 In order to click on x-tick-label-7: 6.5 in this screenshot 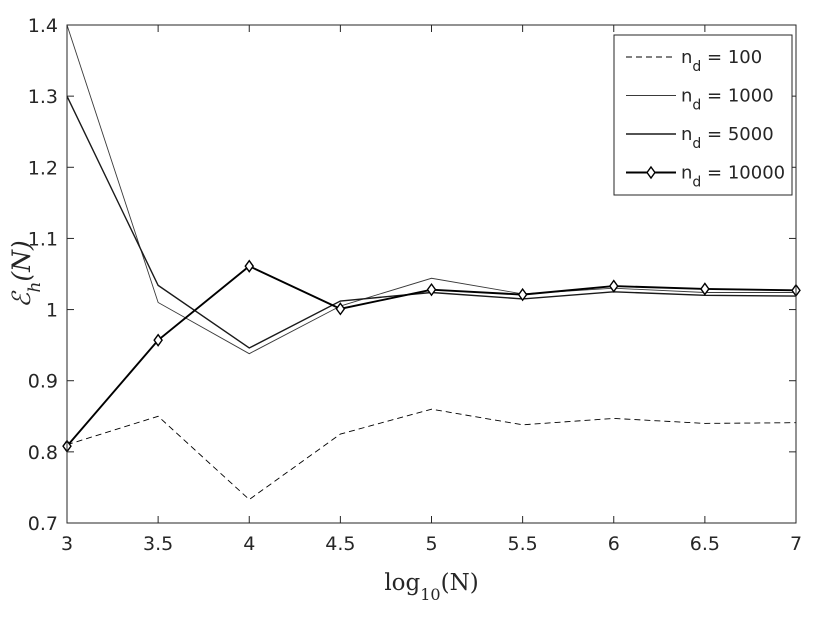, I will do `click(705, 544)`.